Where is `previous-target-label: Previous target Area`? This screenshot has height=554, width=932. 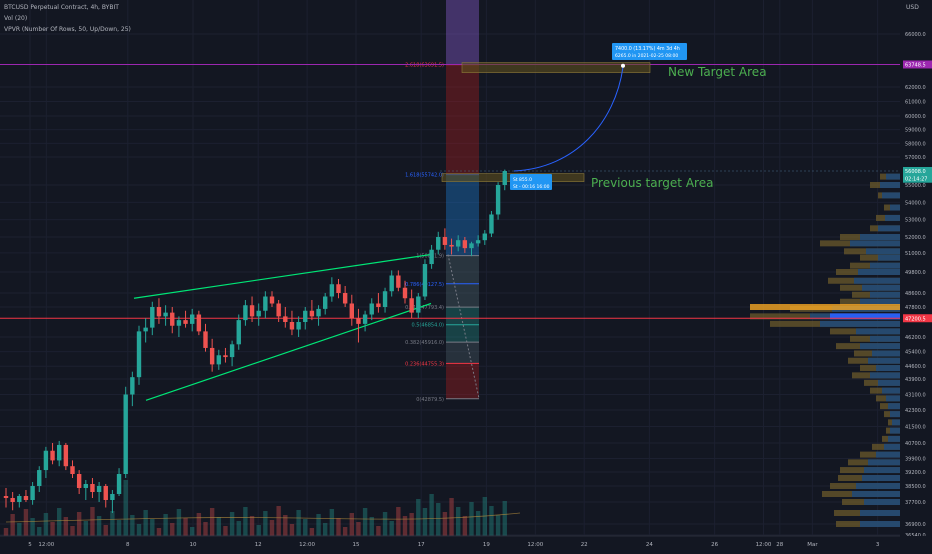 previous-target-label: Previous target Area is located at coordinates (652, 183).